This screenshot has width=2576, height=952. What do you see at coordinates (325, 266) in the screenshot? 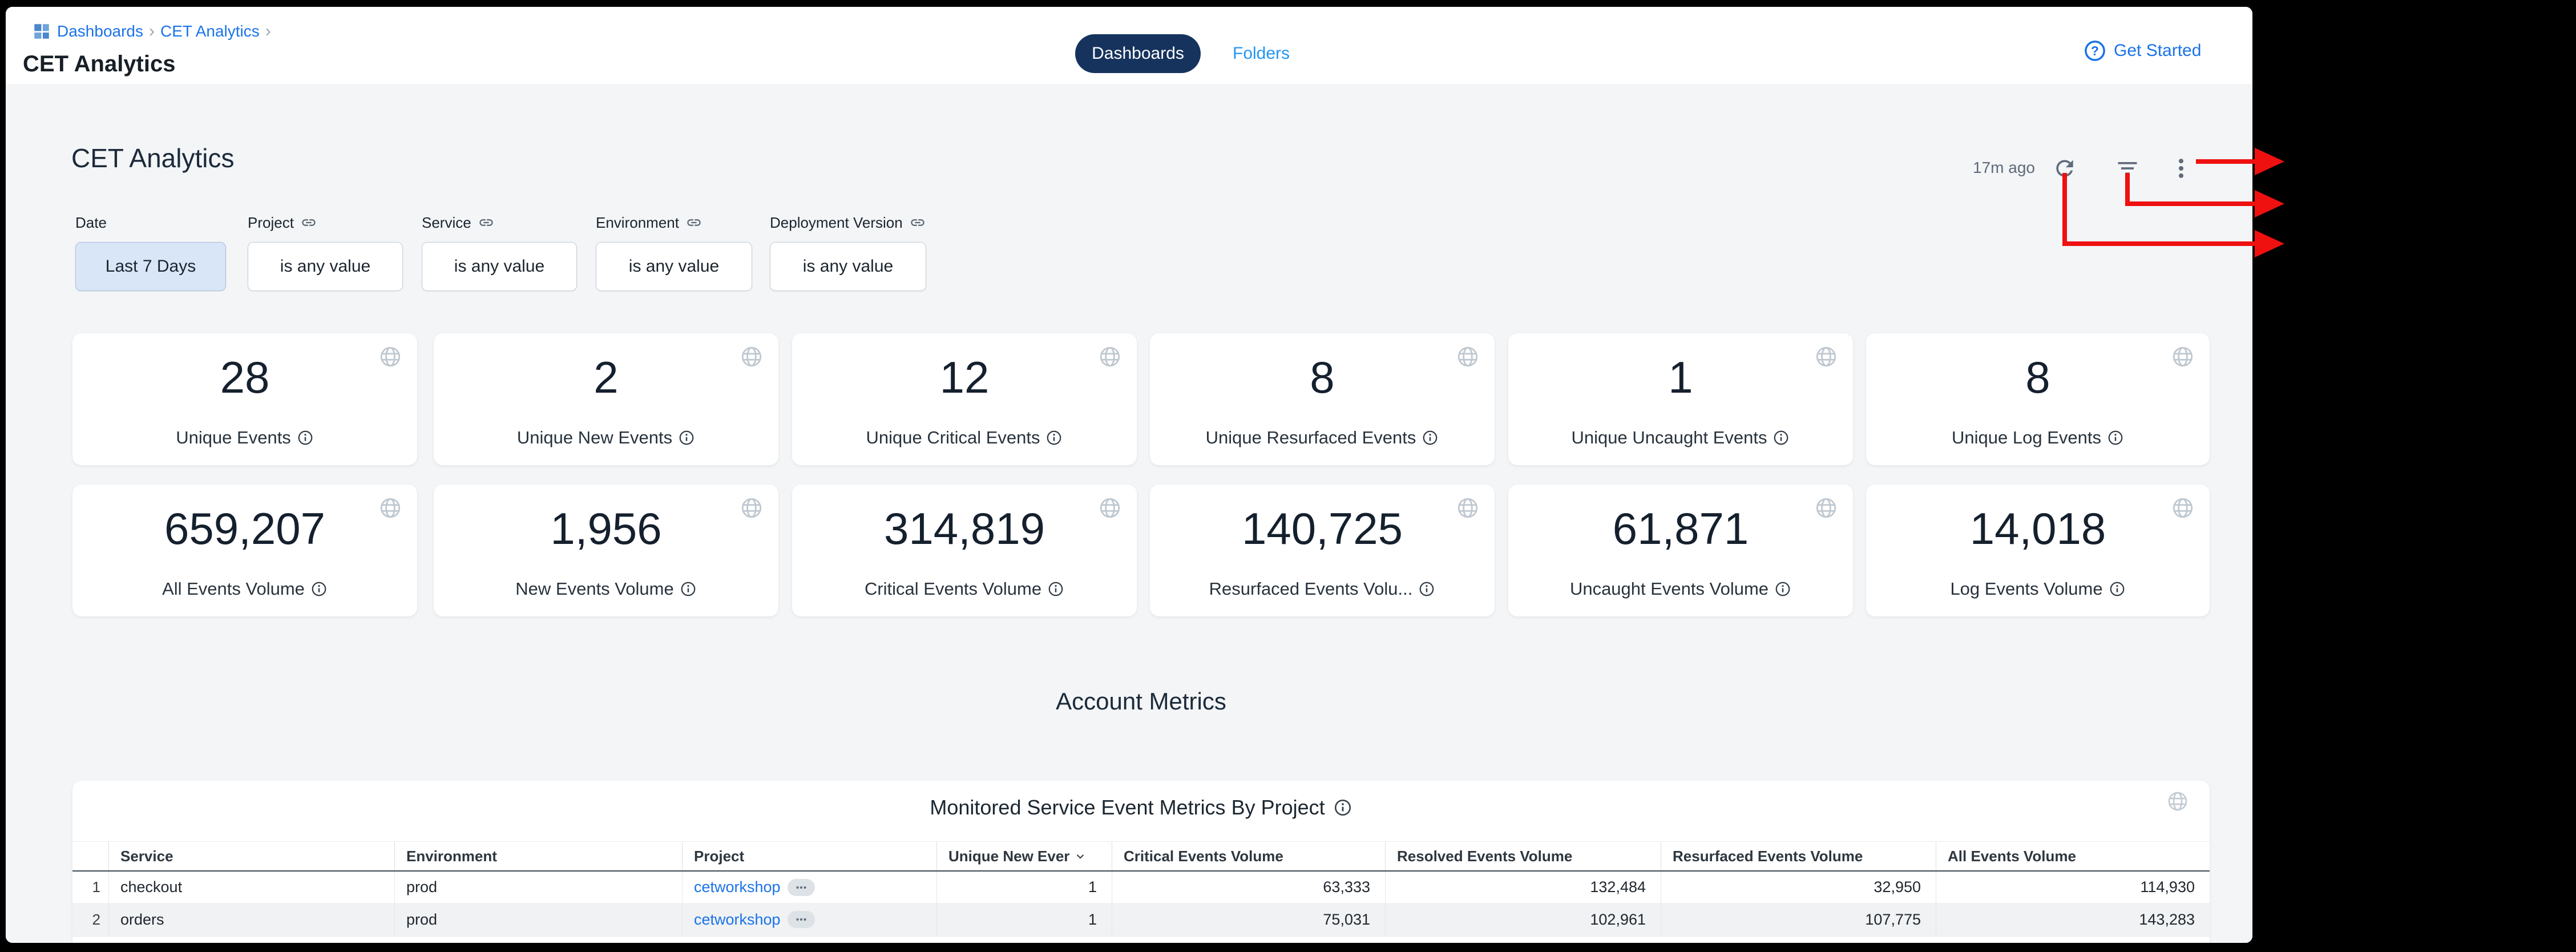
I see `project-filter-button: is any value` at bounding box center [325, 266].